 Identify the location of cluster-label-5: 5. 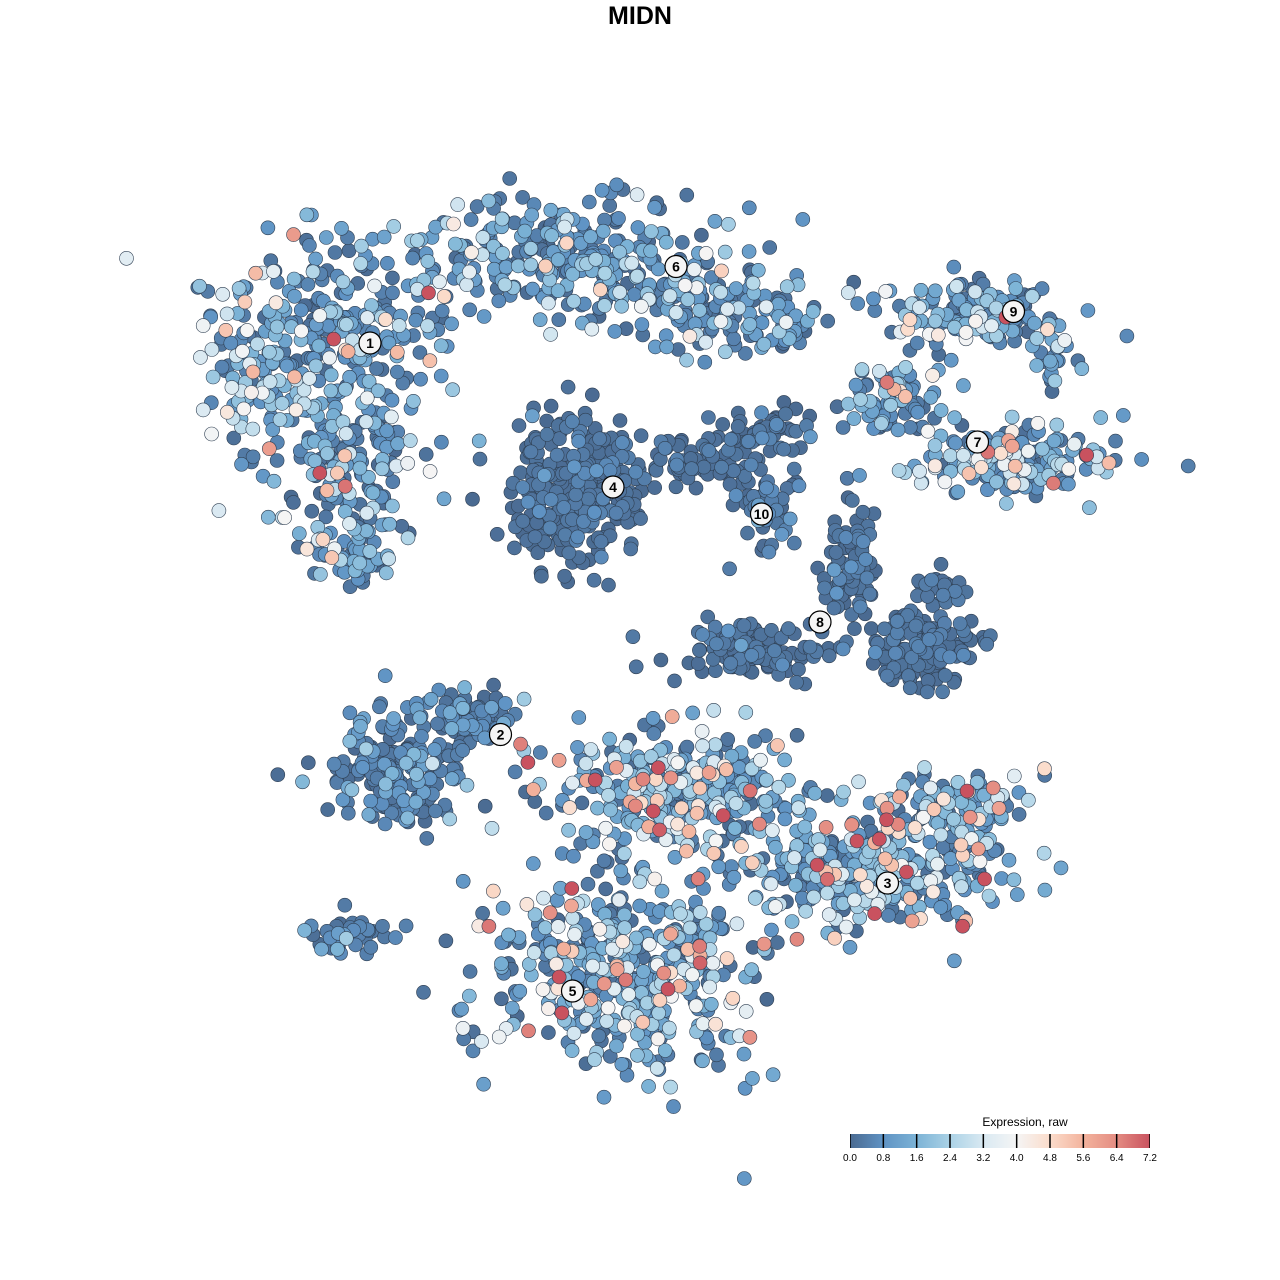
(572, 991).